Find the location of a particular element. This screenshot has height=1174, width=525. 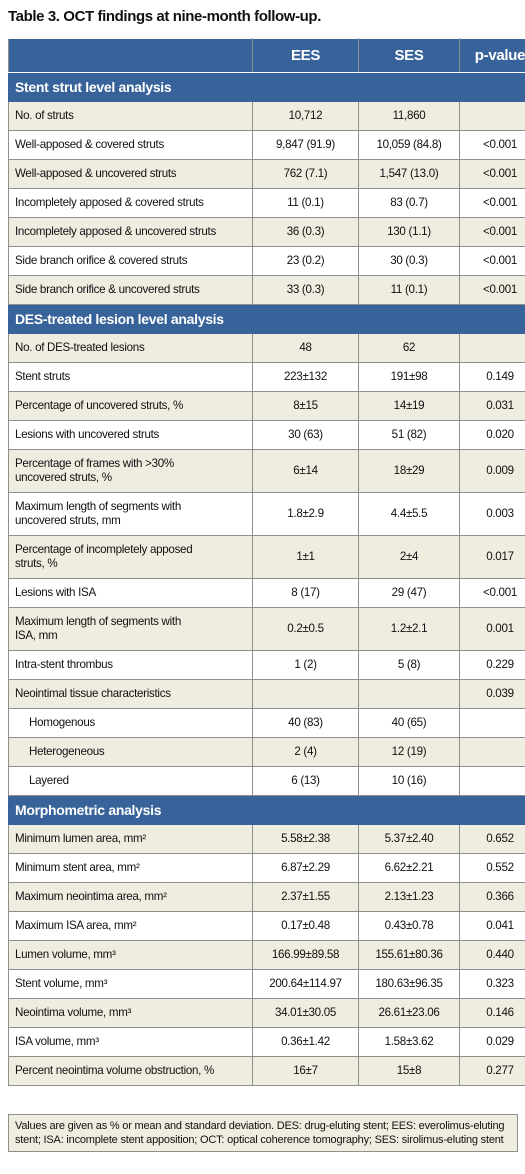

row-label: Side branch orifice & covered struts is located at coordinates (130, 261).